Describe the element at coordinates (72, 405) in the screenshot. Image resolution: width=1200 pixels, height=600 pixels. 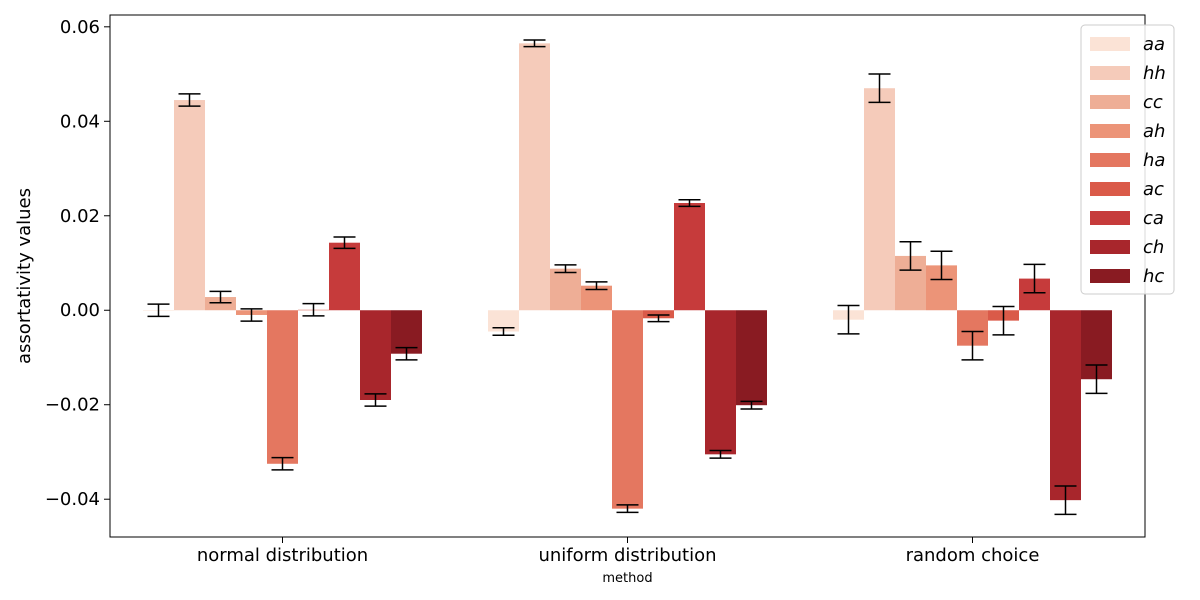
I see `y-tick-label: −0.02` at that location.